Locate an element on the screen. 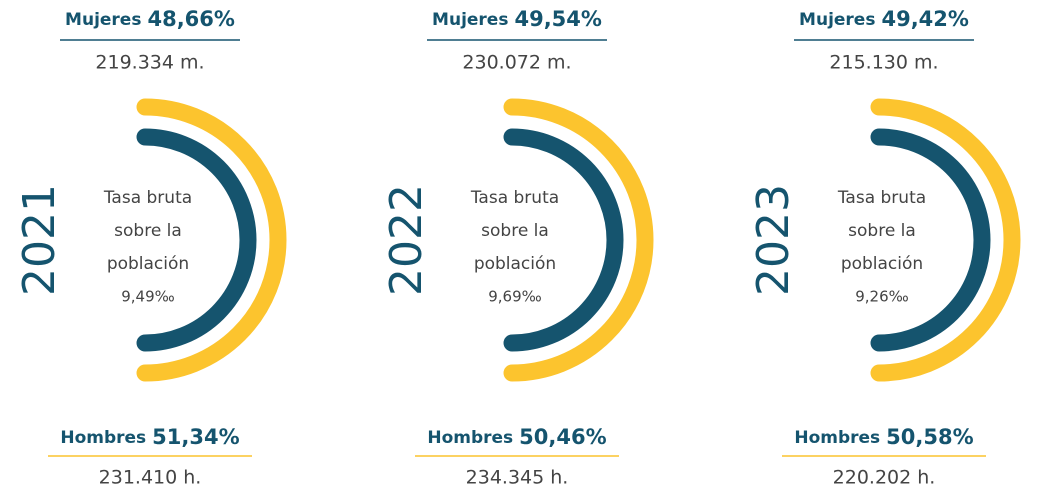 This screenshot has width=1038, height=491. year: 2022 is located at coordinates (406, 240).